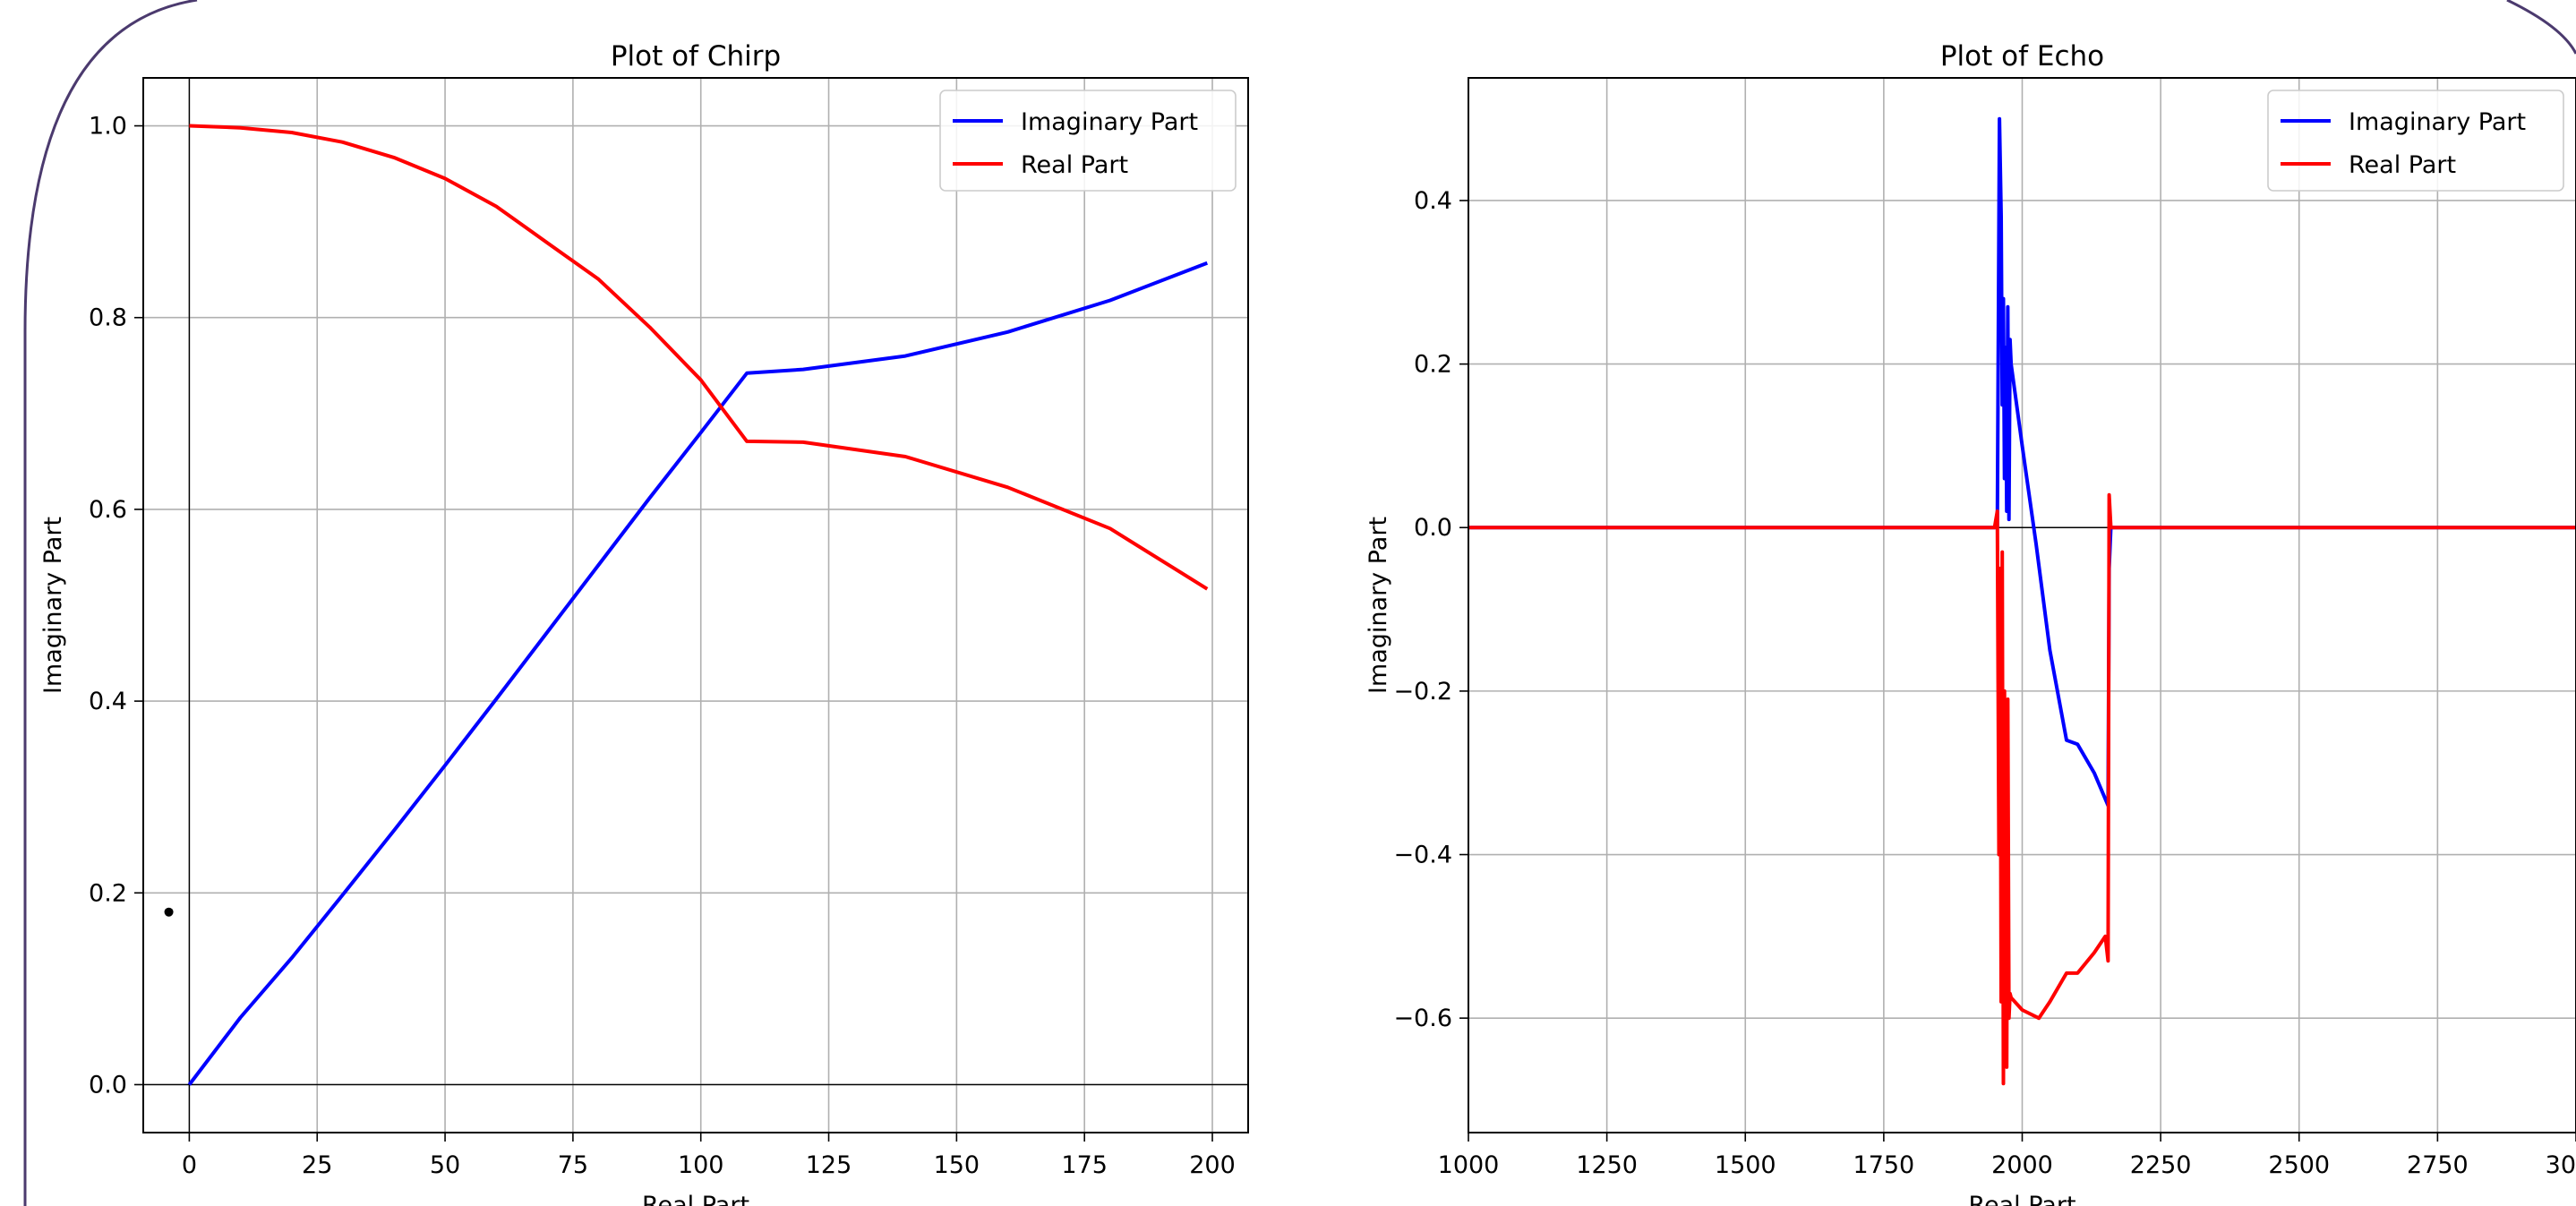 The height and width of the screenshot is (1206, 2576). I want to click on y-tick-label: 0.8, so click(108, 318).